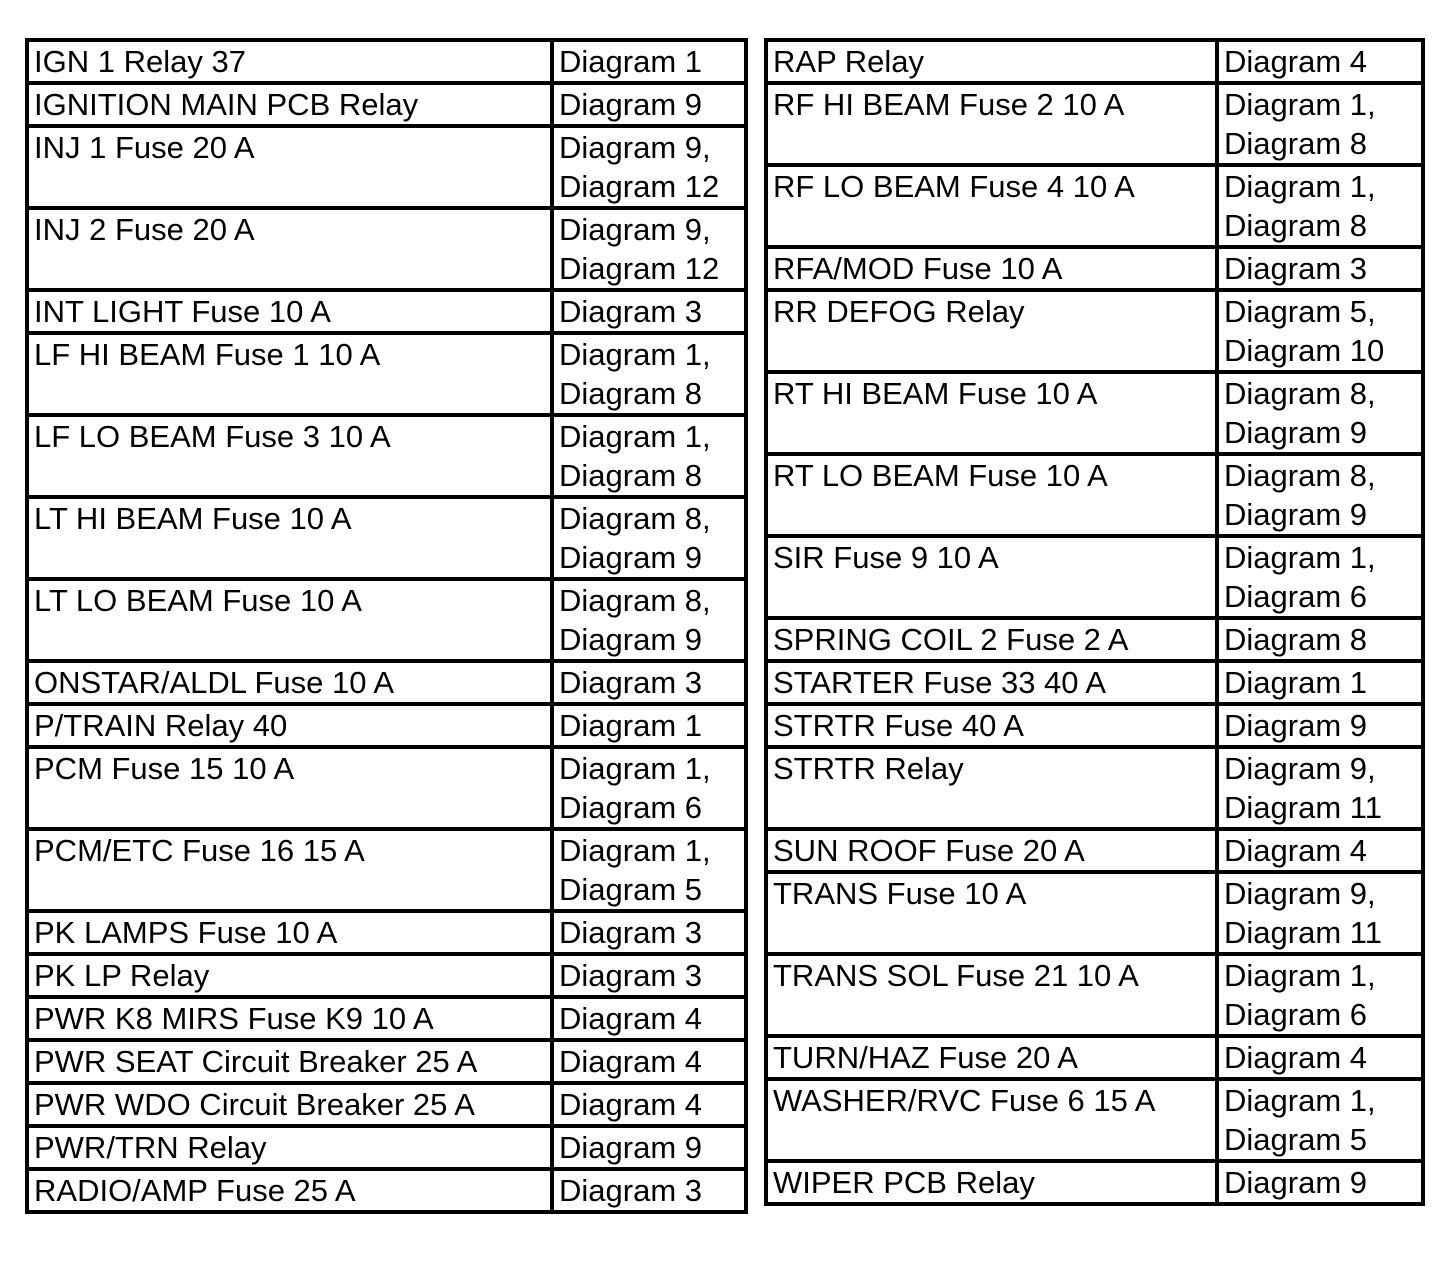 The width and height of the screenshot is (1444, 1264). What do you see at coordinates (991, 1182) in the screenshot?
I see `component-name-cell: WIPER PCB Relay` at bounding box center [991, 1182].